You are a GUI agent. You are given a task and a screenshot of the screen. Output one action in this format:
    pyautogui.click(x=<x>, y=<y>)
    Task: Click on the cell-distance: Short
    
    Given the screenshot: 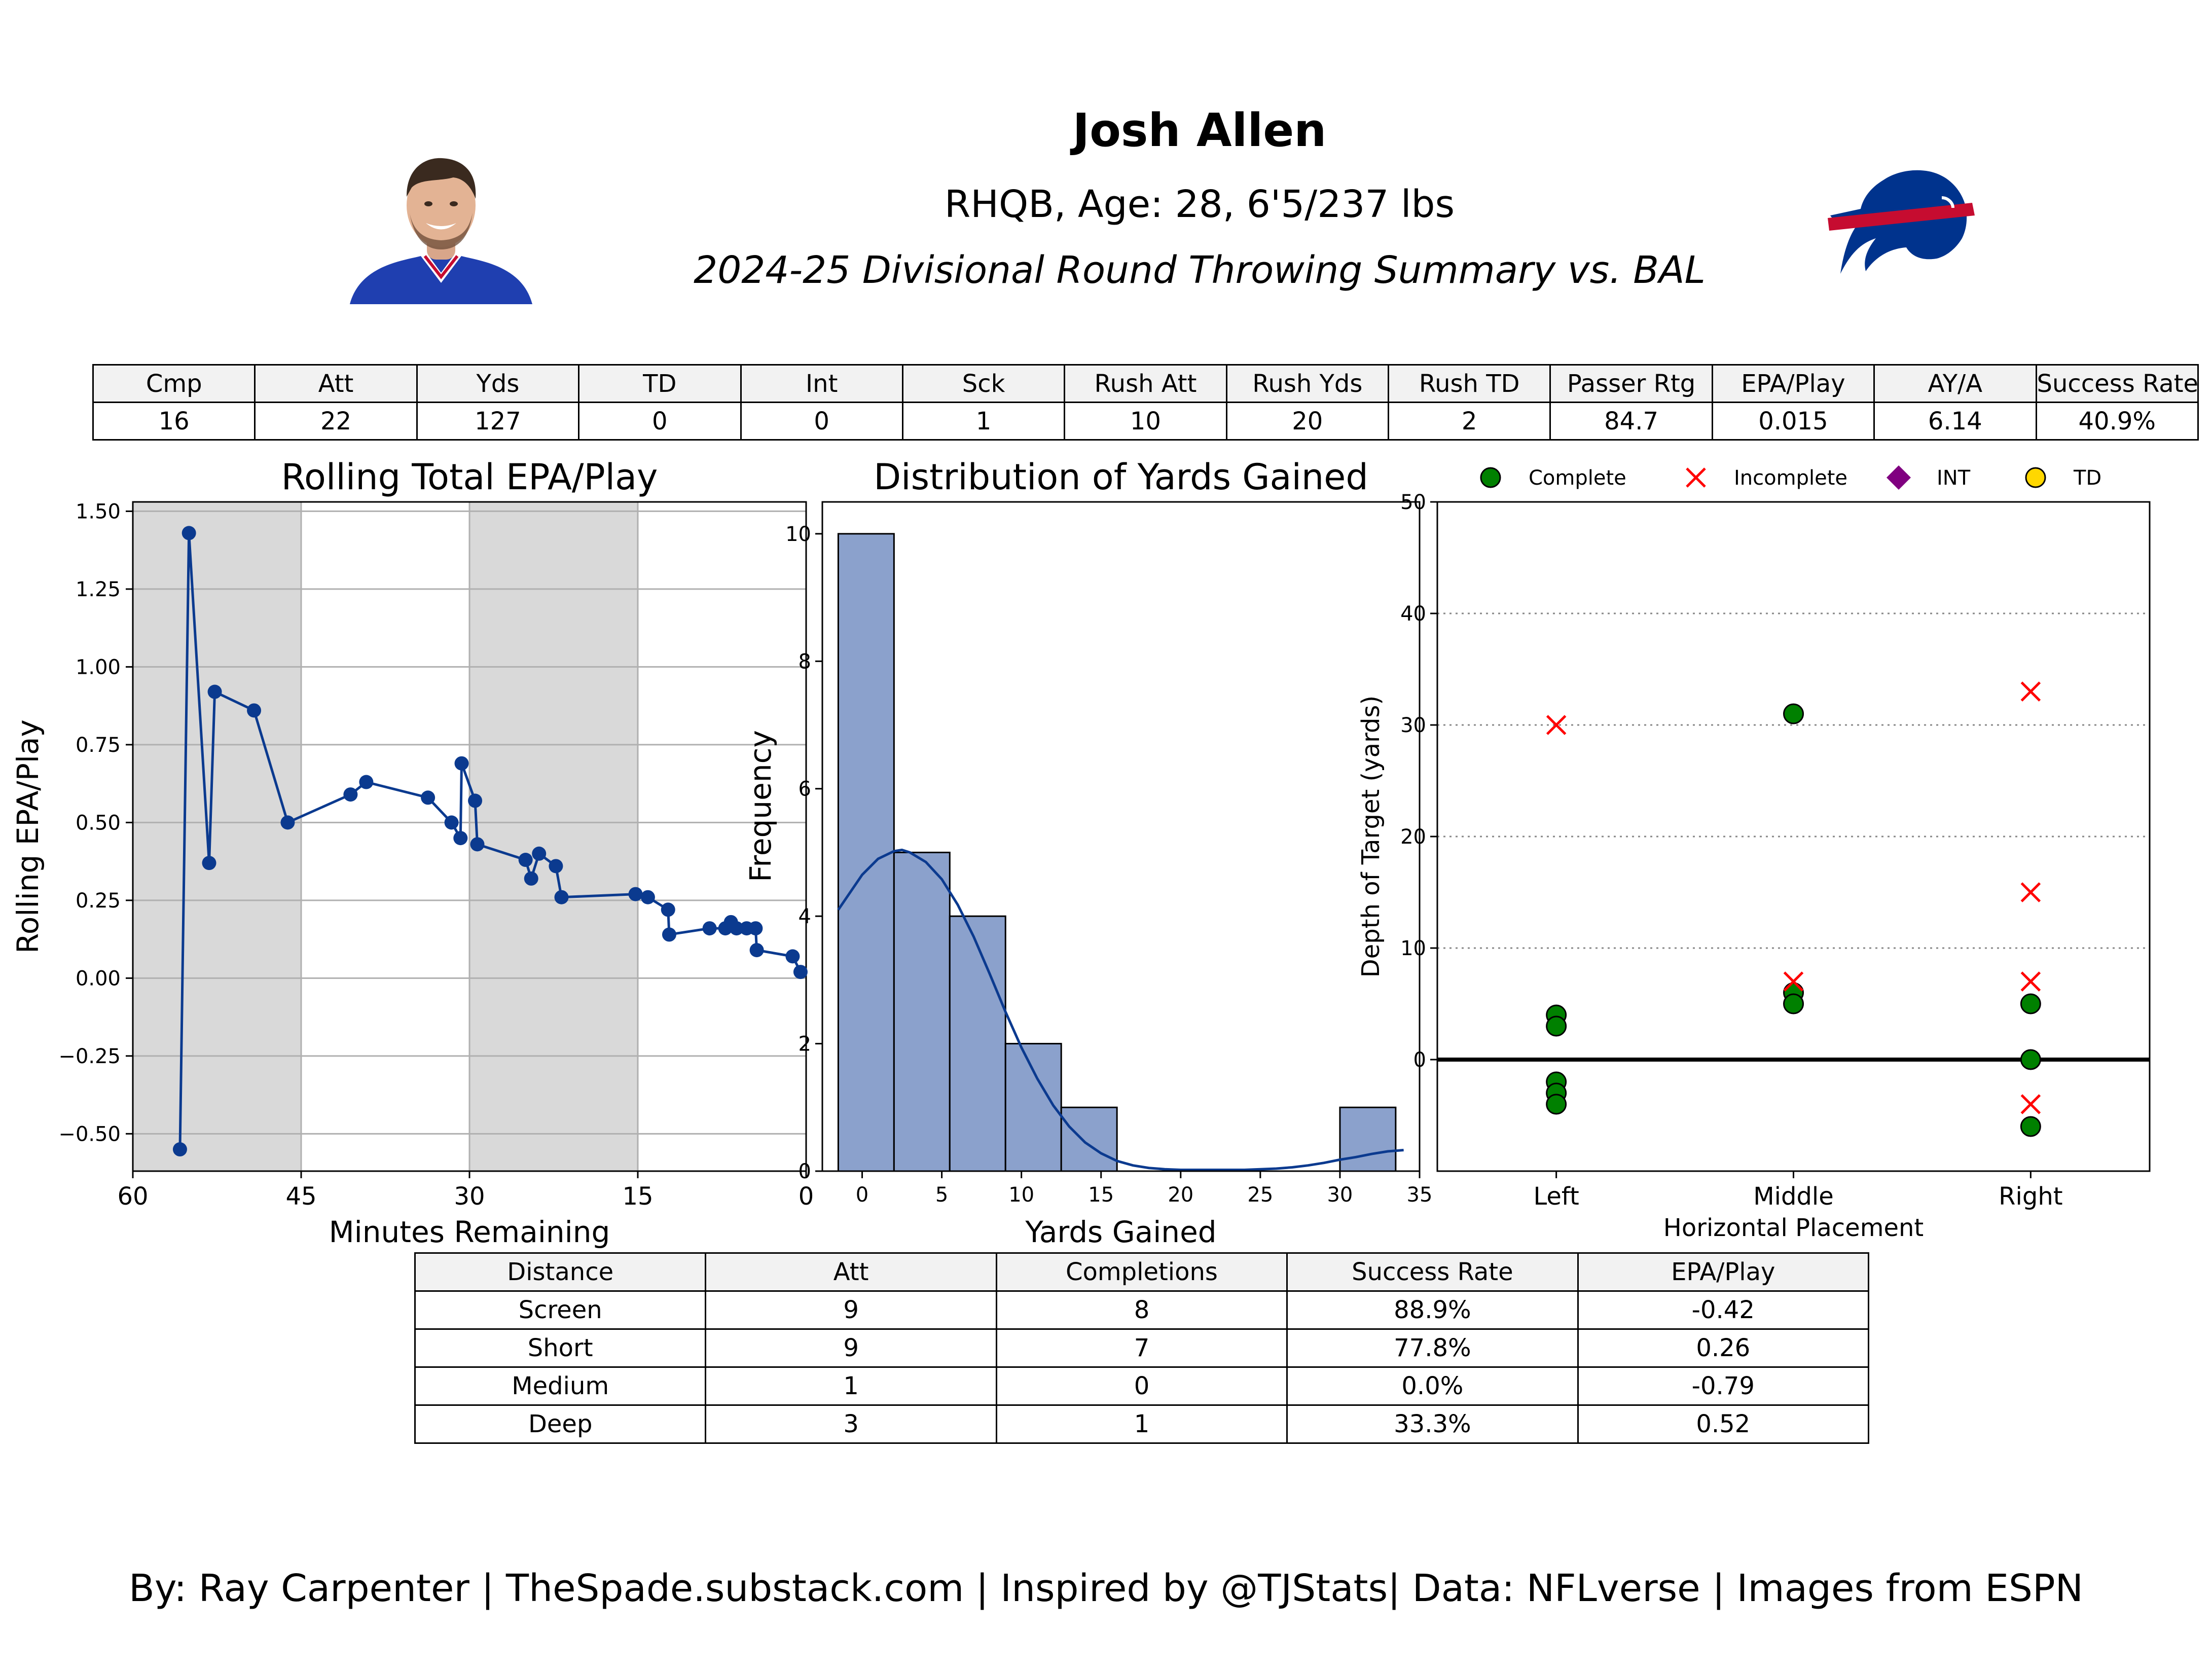 What is the action you would take?
    pyautogui.click(x=560, y=1348)
    